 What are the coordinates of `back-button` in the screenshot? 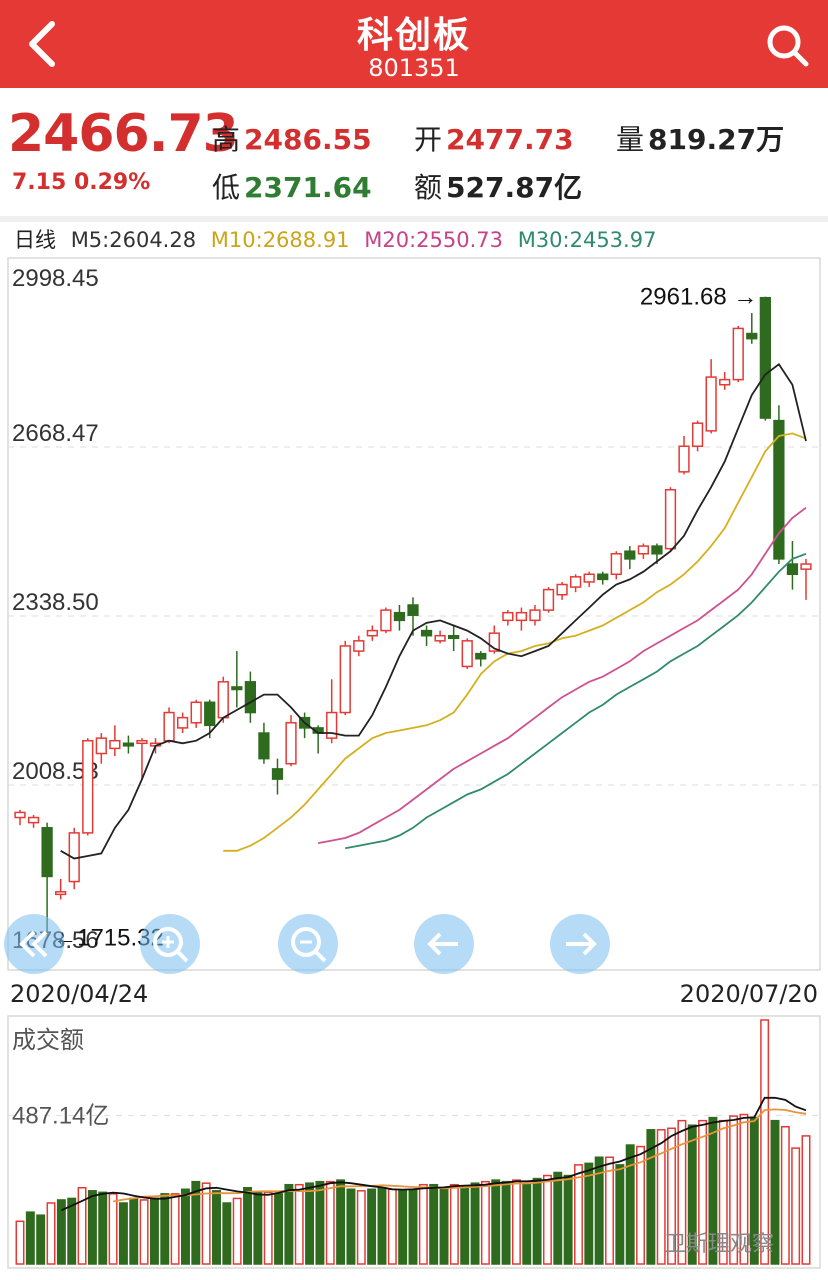 It's located at (44, 44).